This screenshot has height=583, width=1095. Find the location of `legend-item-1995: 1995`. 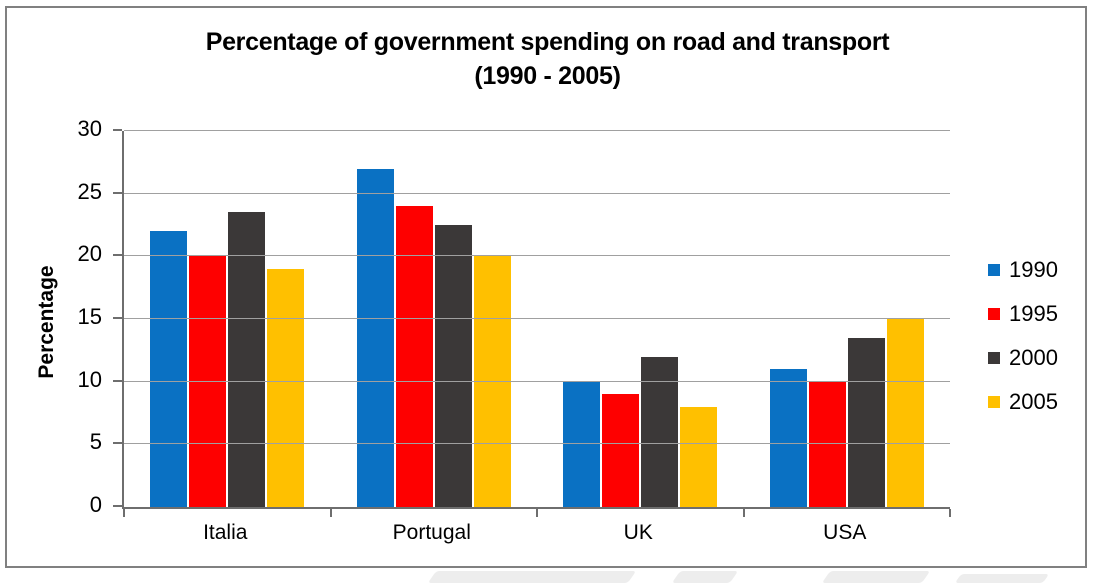

legend-item-1995: 1995 is located at coordinates (1023, 314).